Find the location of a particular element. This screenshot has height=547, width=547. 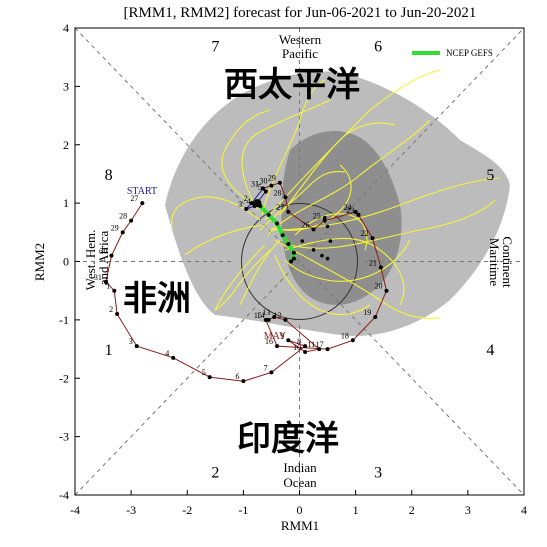

mean-dot is located at coordinates (330, 241).